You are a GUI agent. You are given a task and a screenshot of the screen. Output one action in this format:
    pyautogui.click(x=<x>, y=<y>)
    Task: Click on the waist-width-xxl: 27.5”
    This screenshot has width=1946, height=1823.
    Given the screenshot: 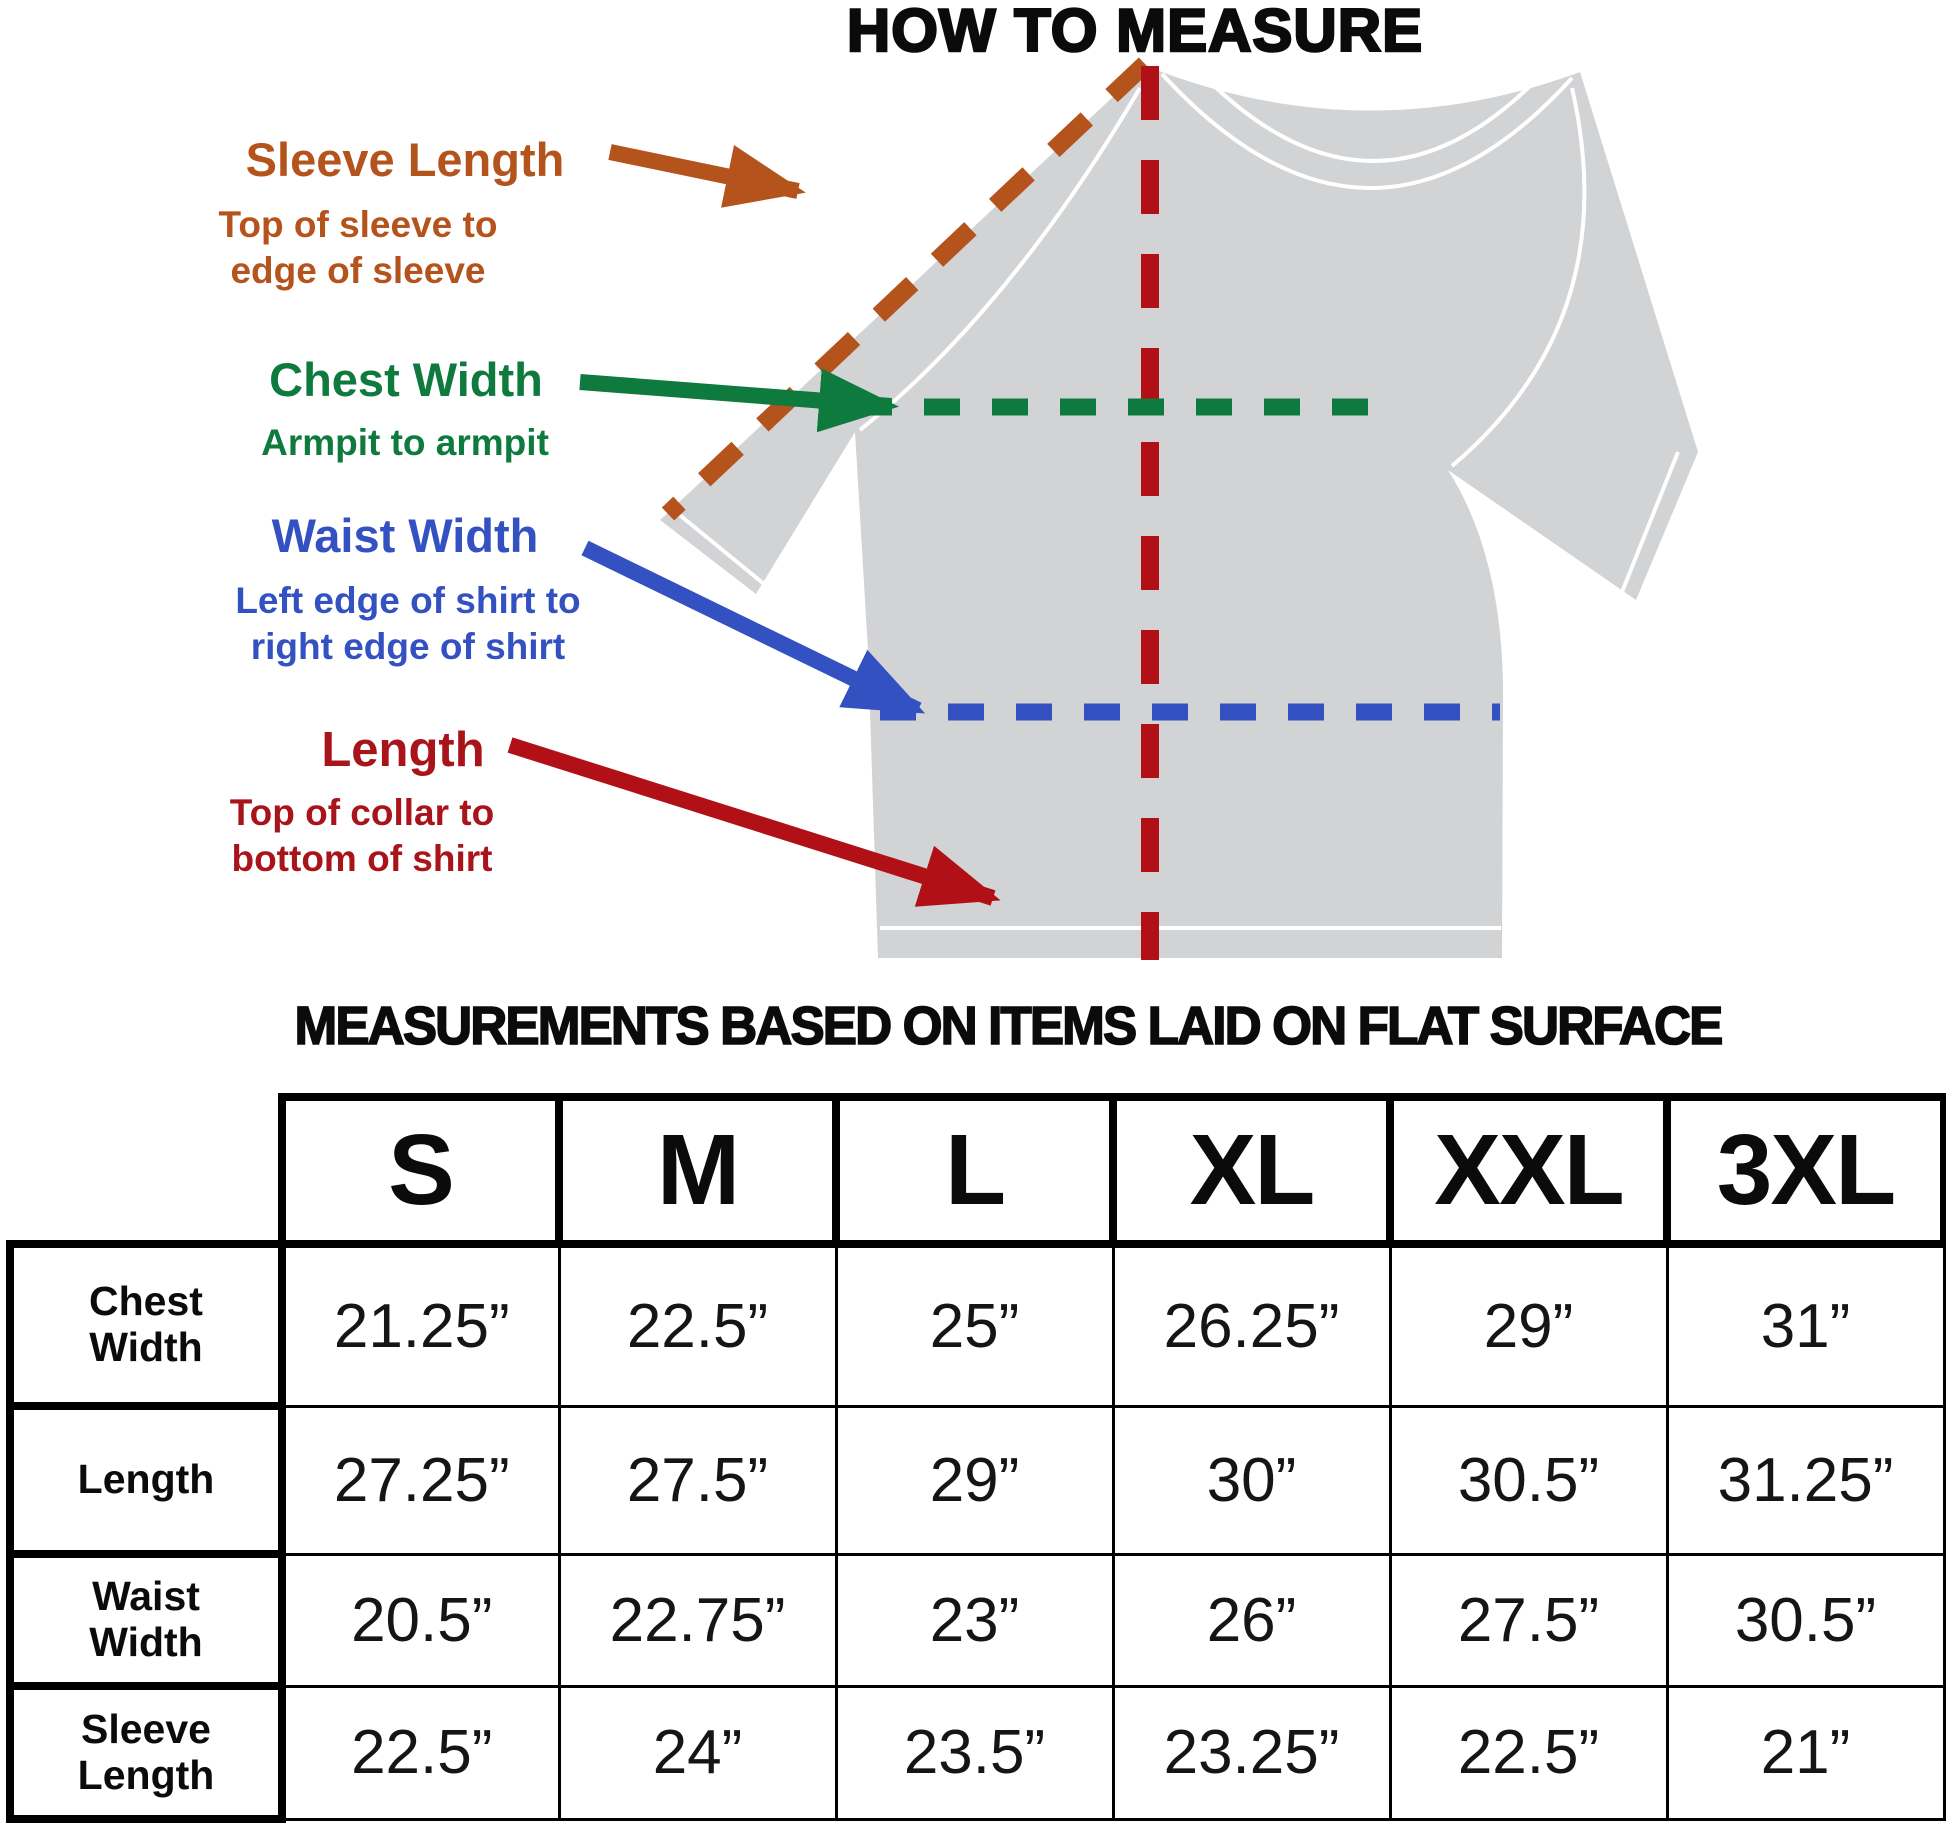 What is the action you would take?
    pyautogui.click(x=1528, y=1620)
    